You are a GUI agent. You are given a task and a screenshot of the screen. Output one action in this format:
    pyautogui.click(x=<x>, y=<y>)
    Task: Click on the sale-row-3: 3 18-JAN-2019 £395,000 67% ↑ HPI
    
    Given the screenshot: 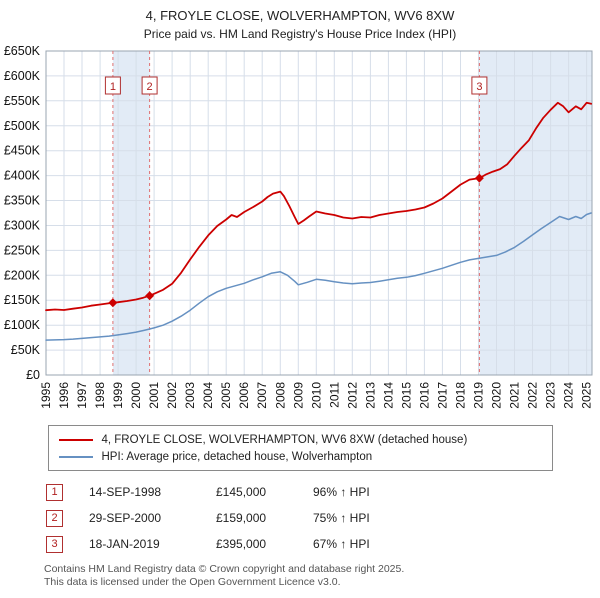 What is the action you would take?
    pyautogui.click(x=323, y=544)
    